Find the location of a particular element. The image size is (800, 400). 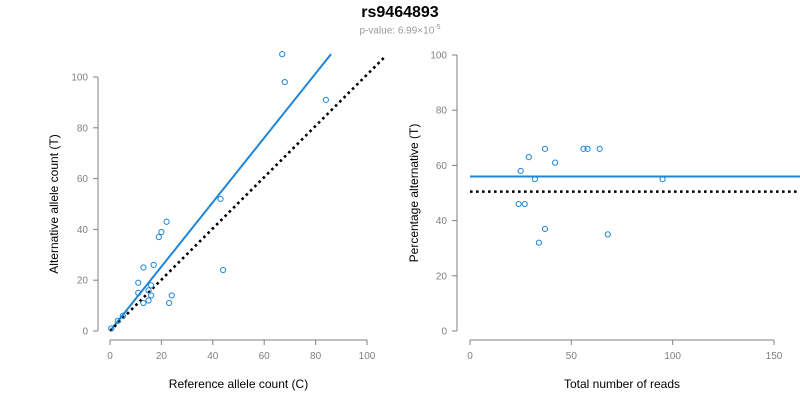

x-tick-label: 150 is located at coordinates (774, 356).